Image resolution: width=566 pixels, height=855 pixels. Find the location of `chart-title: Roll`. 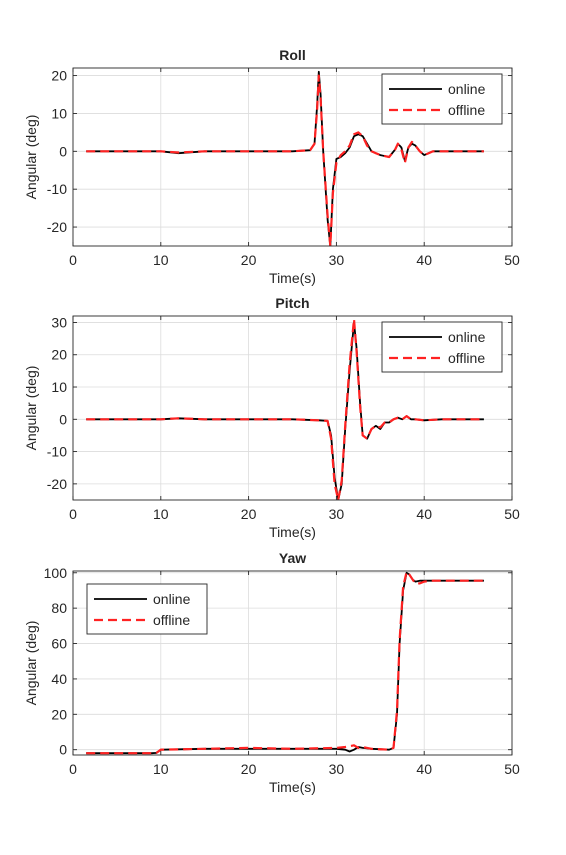

chart-title: Roll is located at coordinates (292, 55).